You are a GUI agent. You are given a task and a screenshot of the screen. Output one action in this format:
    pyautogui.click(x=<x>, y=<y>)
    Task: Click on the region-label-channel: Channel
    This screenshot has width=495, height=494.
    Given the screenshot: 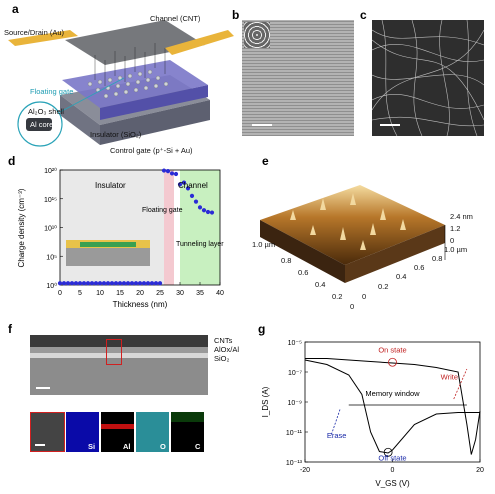 What is the action you would take?
    pyautogui.click(x=193, y=185)
    